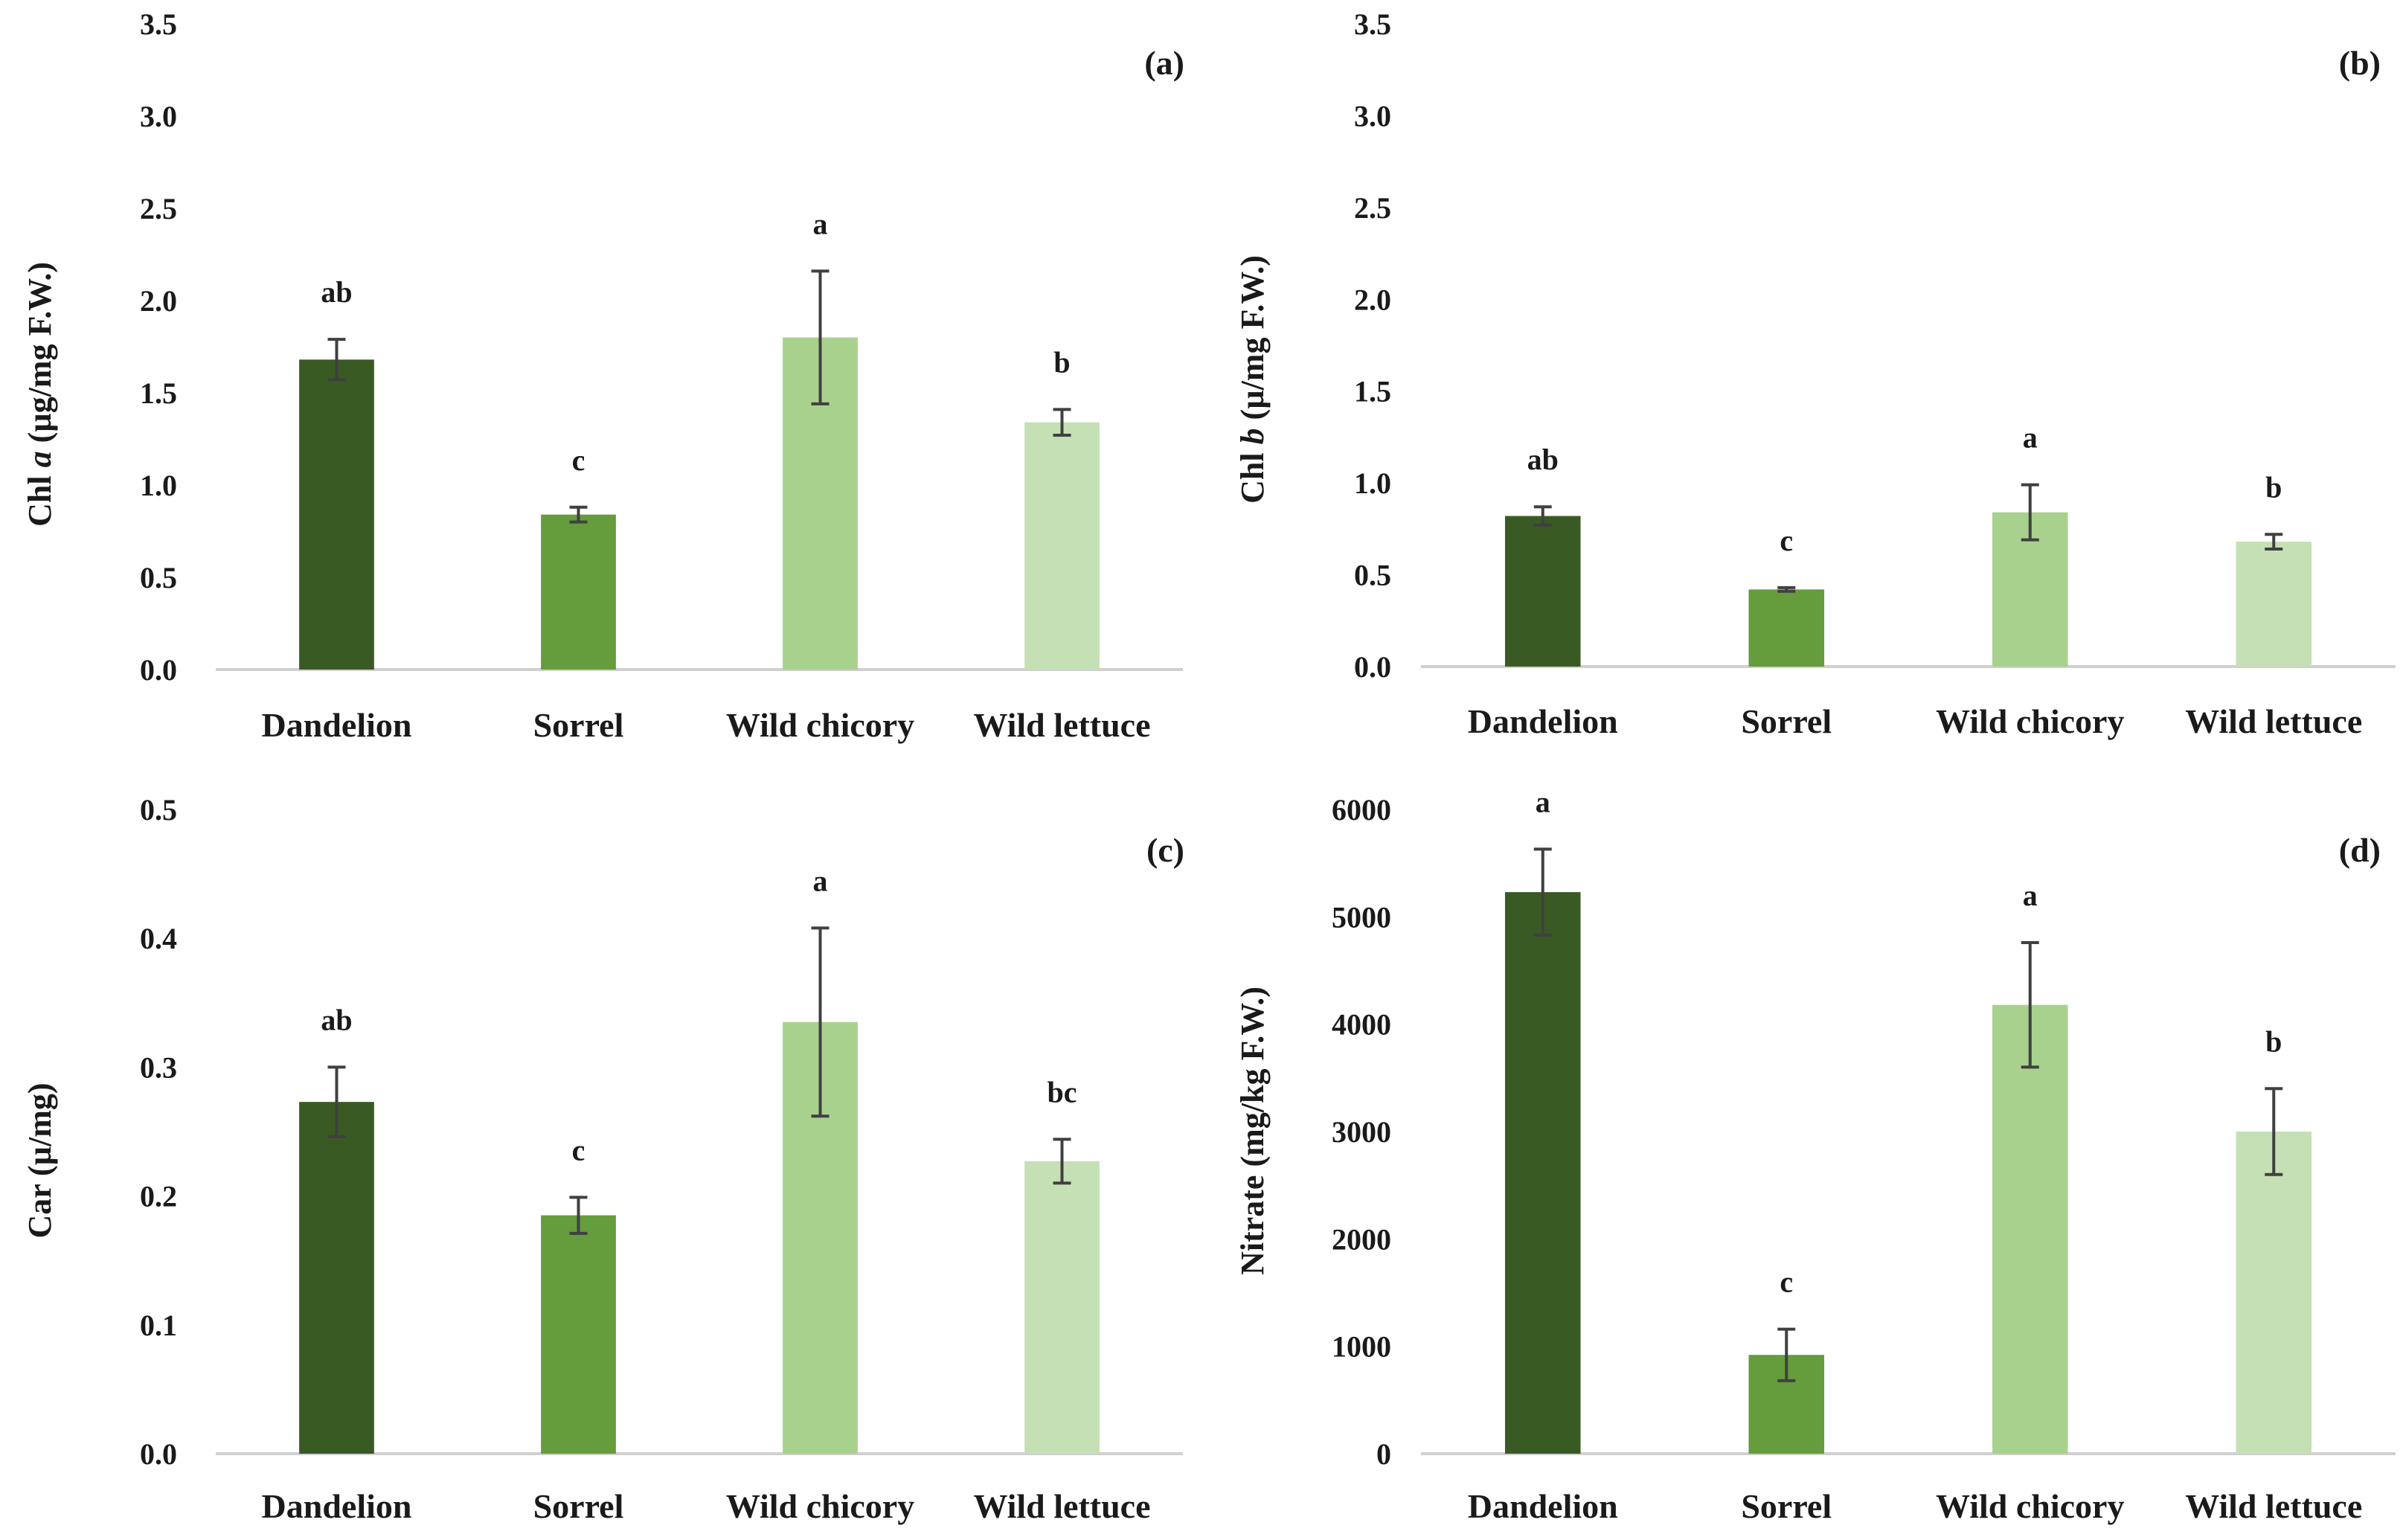 Image resolution: width=2403 pixels, height=1540 pixels. I want to click on y-axis-title: Car (µ/mg), so click(40, 1160).